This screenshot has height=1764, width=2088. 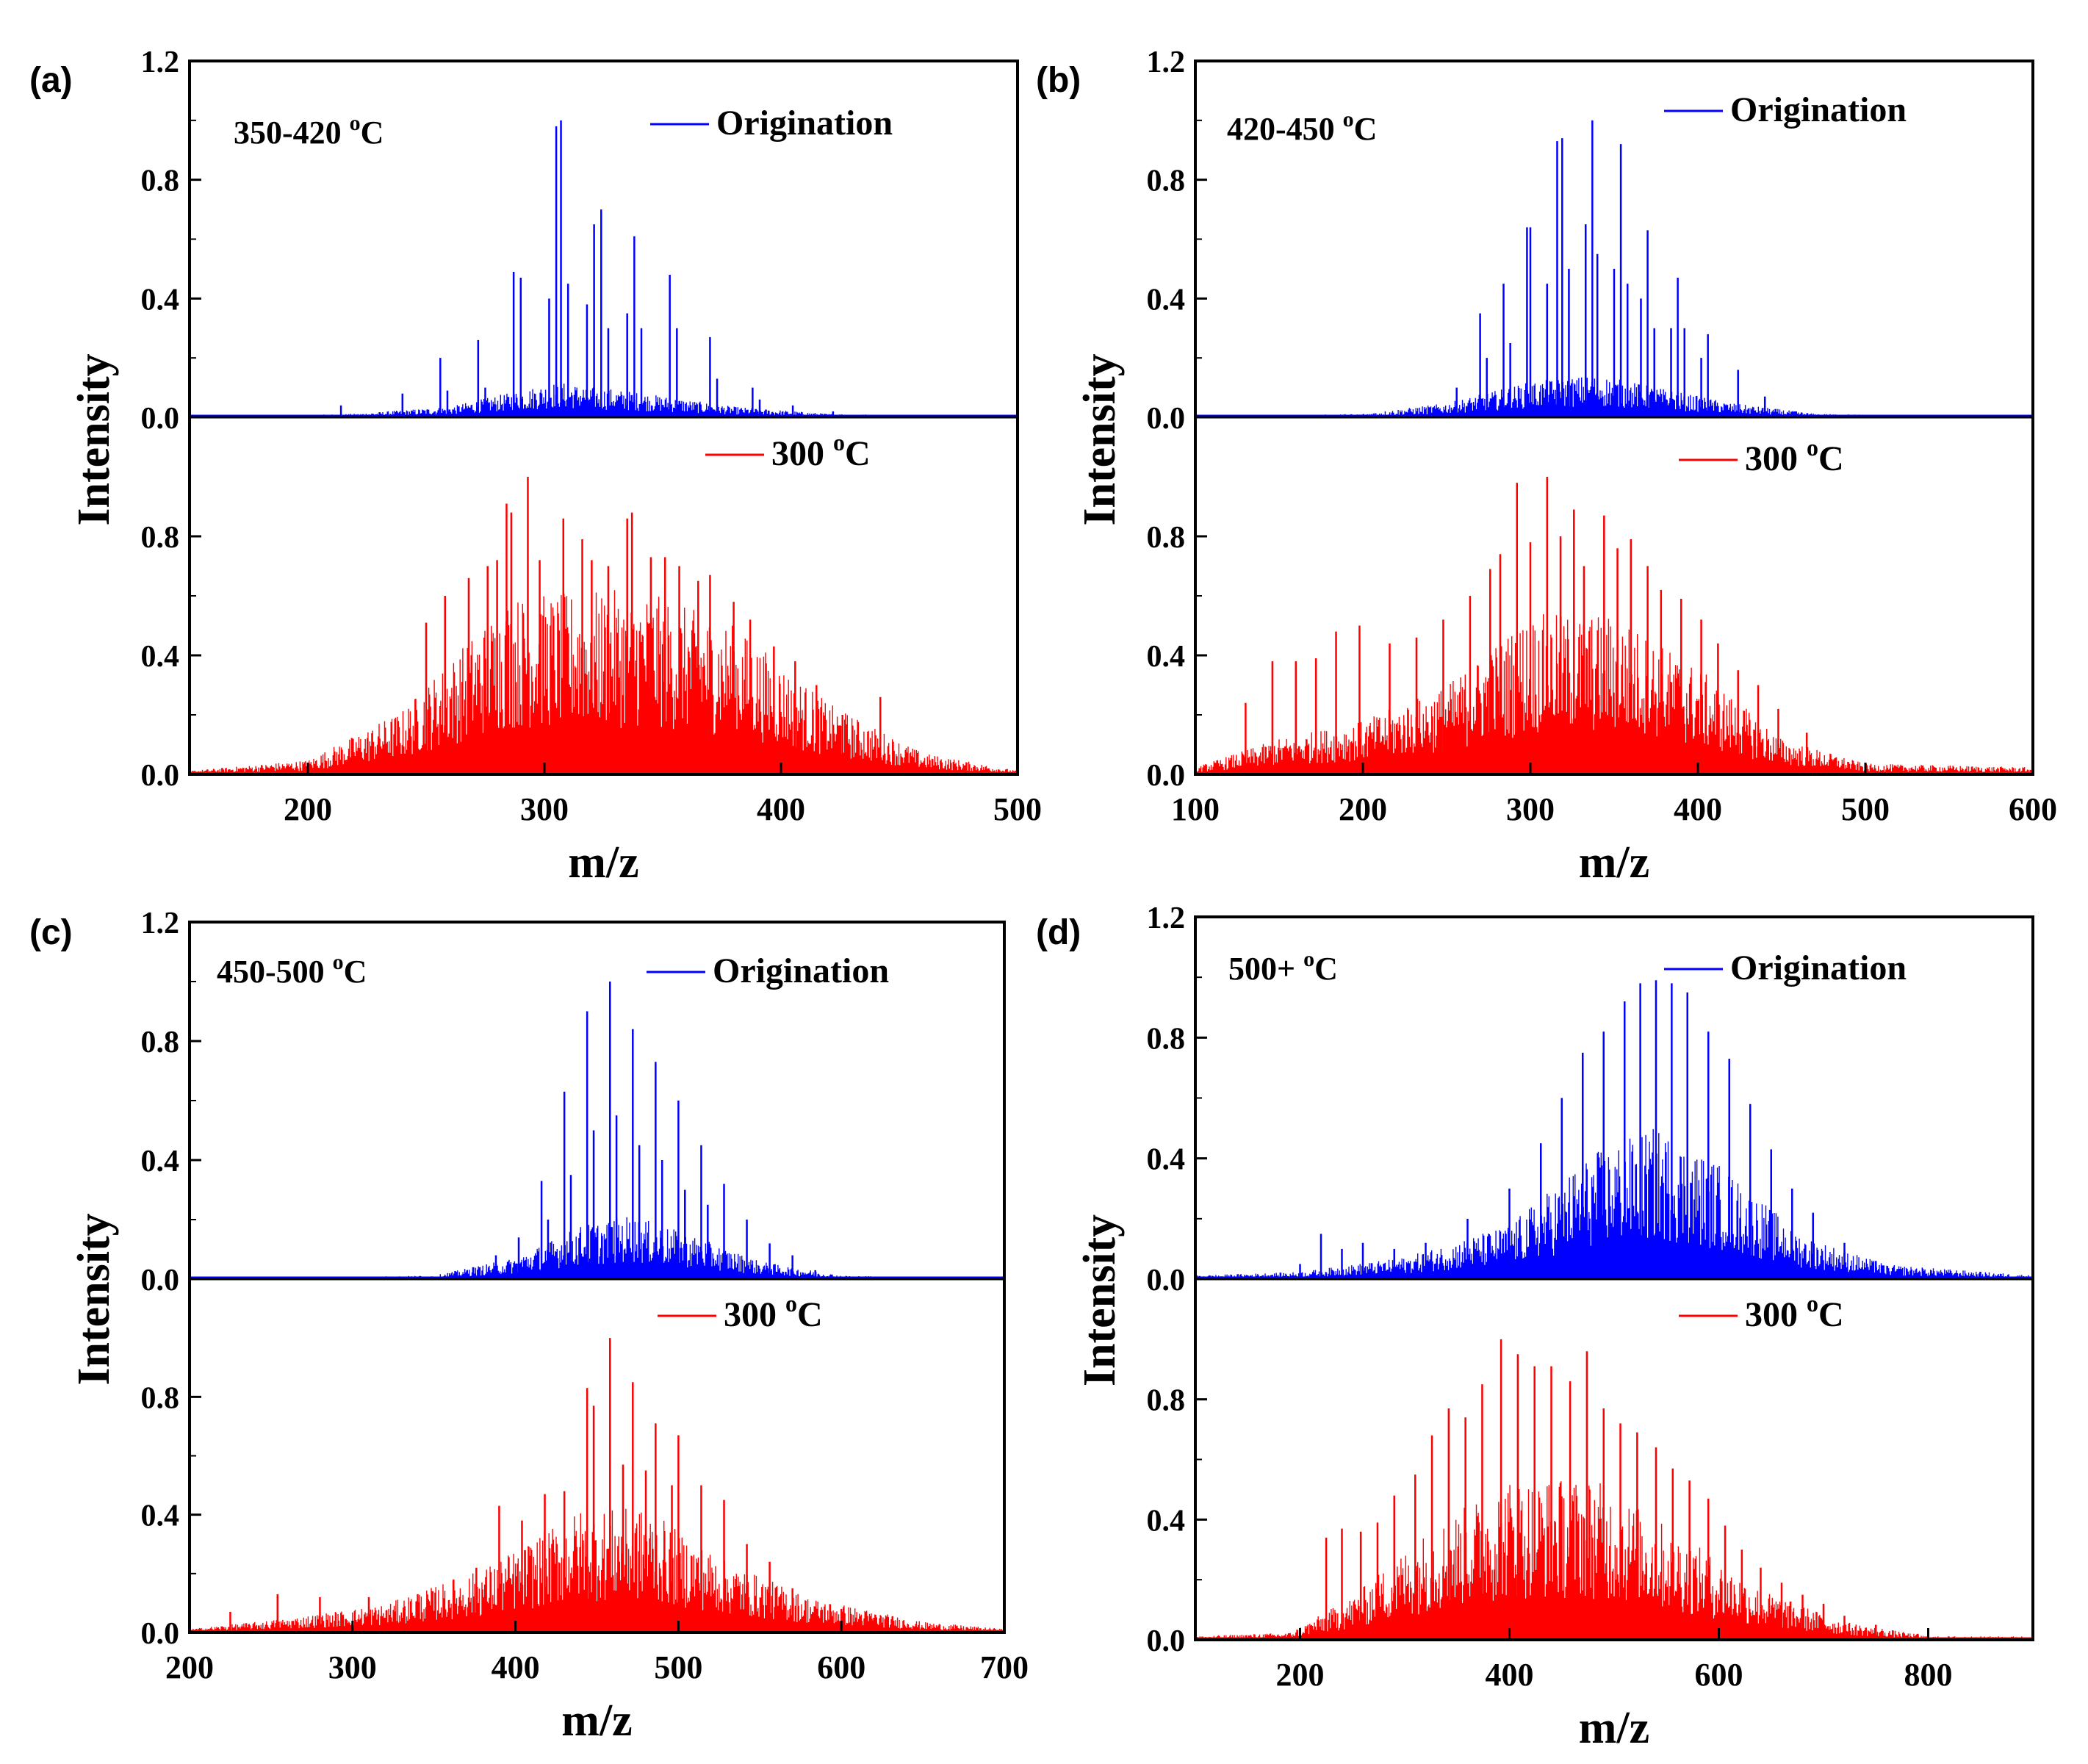 What do you see at coordinates (51, 932) in the screenshot?
I see `panel-label: (c)` at bounding box center [51, 932].